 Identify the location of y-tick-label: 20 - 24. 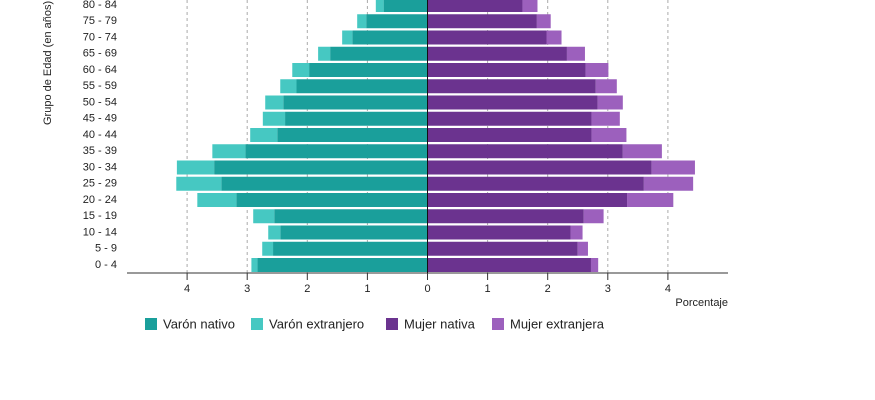
(100, 200).